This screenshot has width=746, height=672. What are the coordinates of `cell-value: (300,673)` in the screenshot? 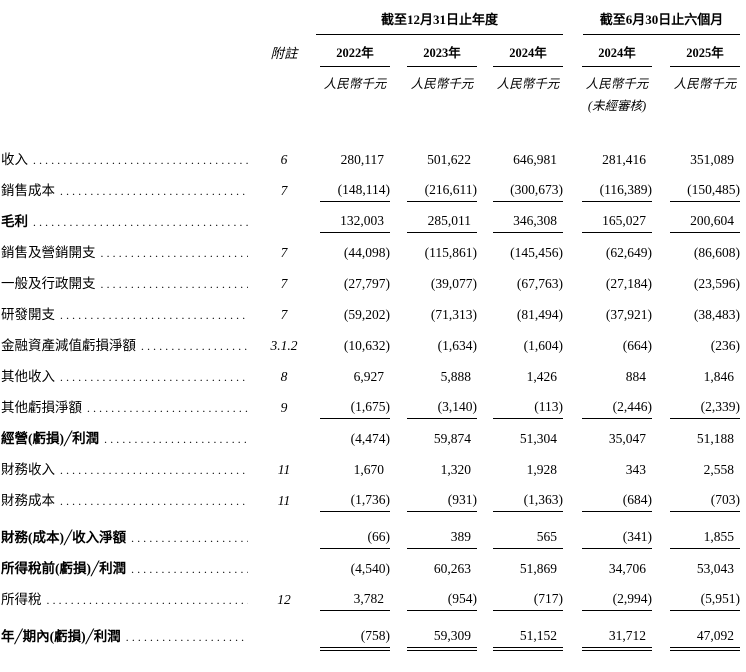 It's located at (528, 192).